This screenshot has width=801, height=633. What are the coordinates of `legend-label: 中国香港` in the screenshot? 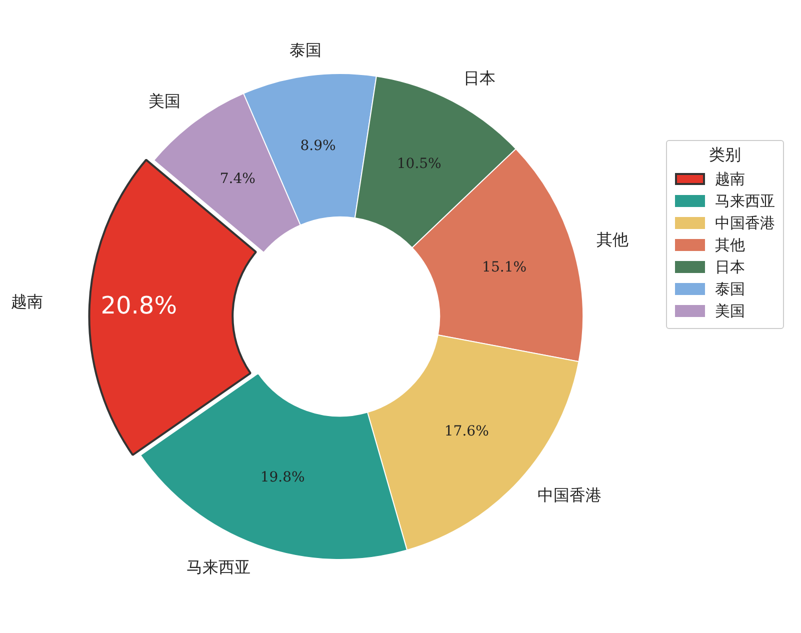 It's located at (745, 223).